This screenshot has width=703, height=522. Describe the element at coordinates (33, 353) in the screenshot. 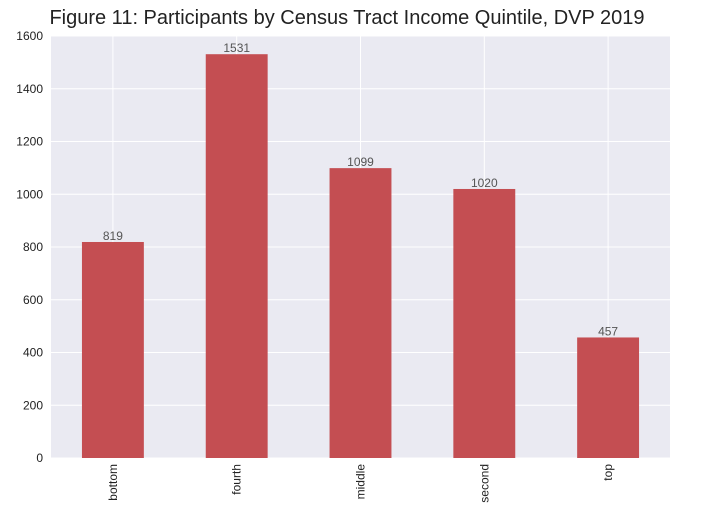

I see `y-tick-label: 400` at that location.